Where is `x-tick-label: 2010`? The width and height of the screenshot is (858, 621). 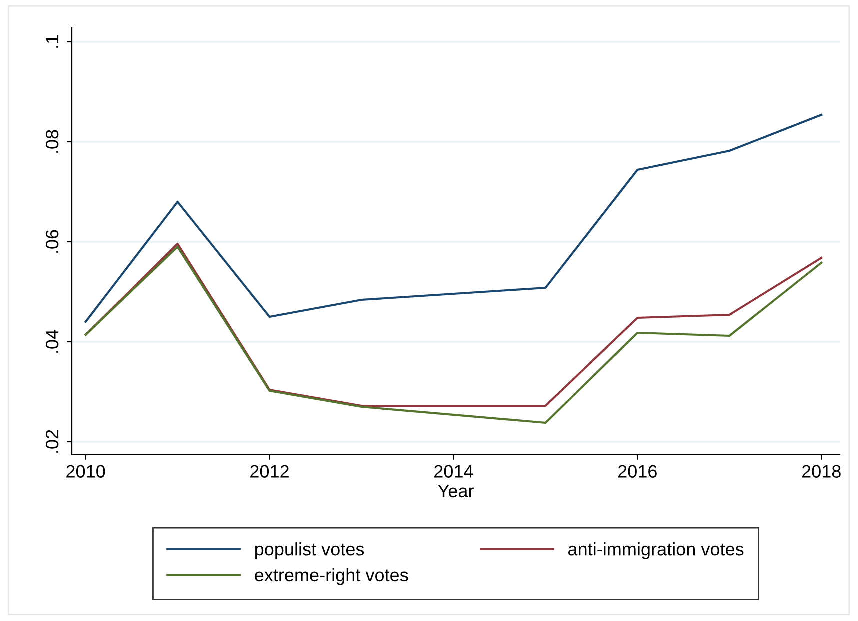
x-tick-label: 2010 is located at coordinates (86, 471).